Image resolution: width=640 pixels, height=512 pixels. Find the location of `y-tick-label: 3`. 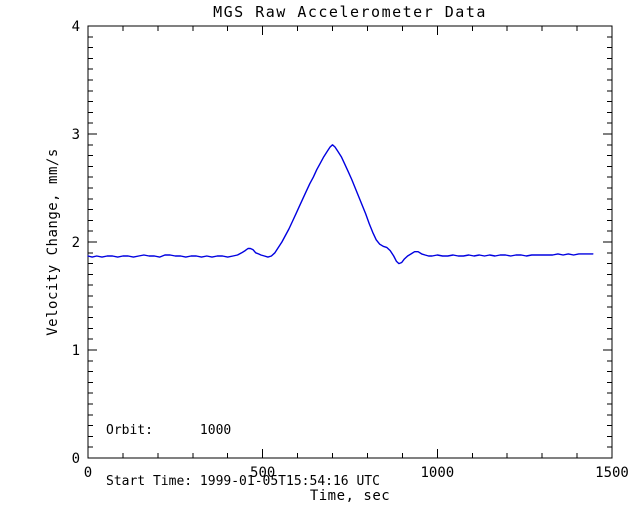

y-tick-label: 3 is located at coordinates (76, 135).